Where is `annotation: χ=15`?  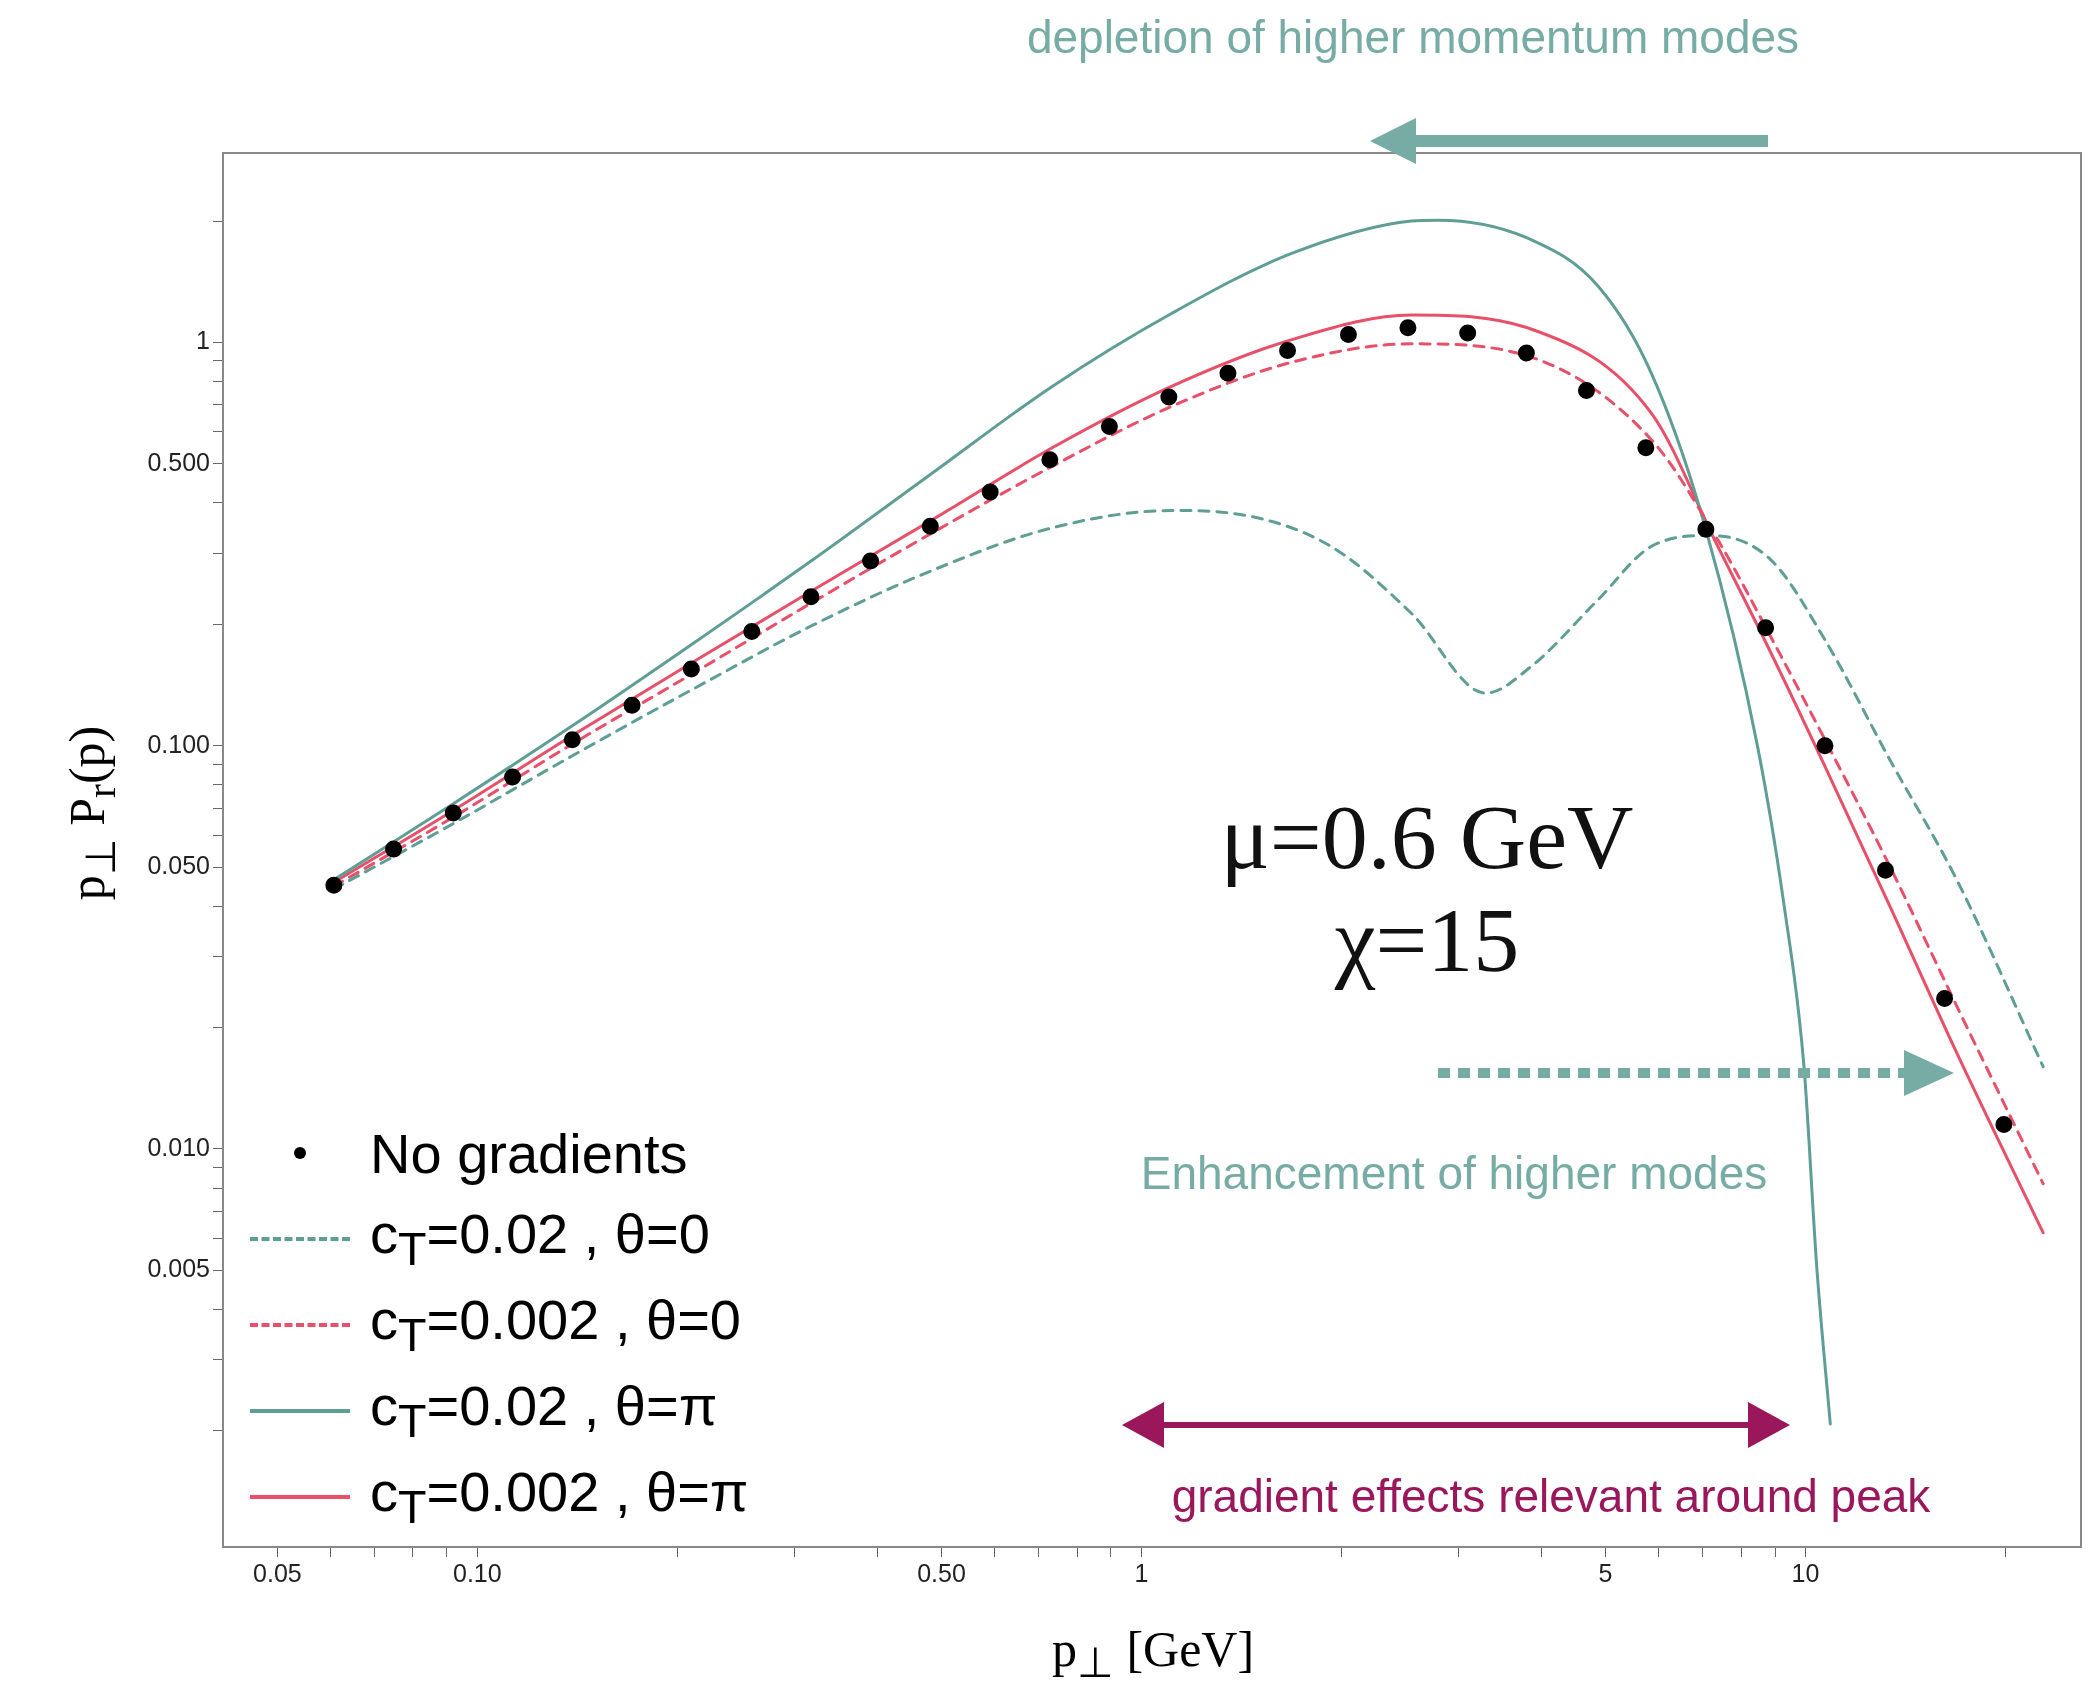
annotation: χ=15 is located at coordinates (1427, 940).